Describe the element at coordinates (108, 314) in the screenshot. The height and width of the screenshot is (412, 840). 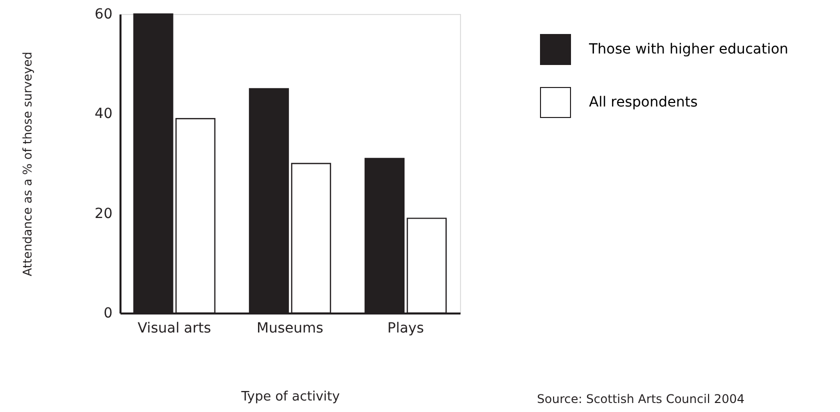
I see `y-tick-label: 0` at that location.